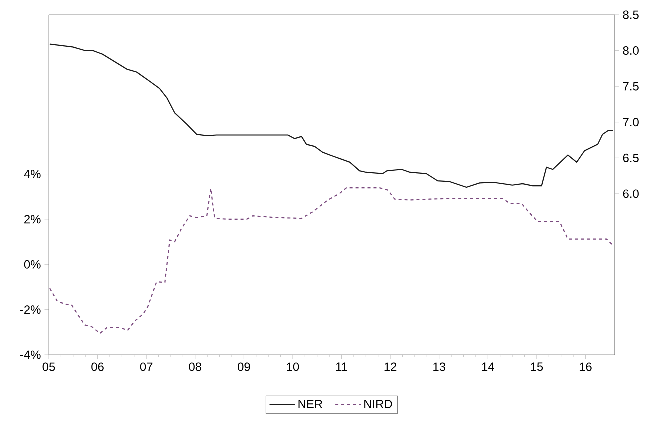 This screenshot has width=651, height=430. What do you see at coordinates (631, 51) in the screenshot?
I see `y2-tick-label: 8.0` at bounding box center [631, 51].